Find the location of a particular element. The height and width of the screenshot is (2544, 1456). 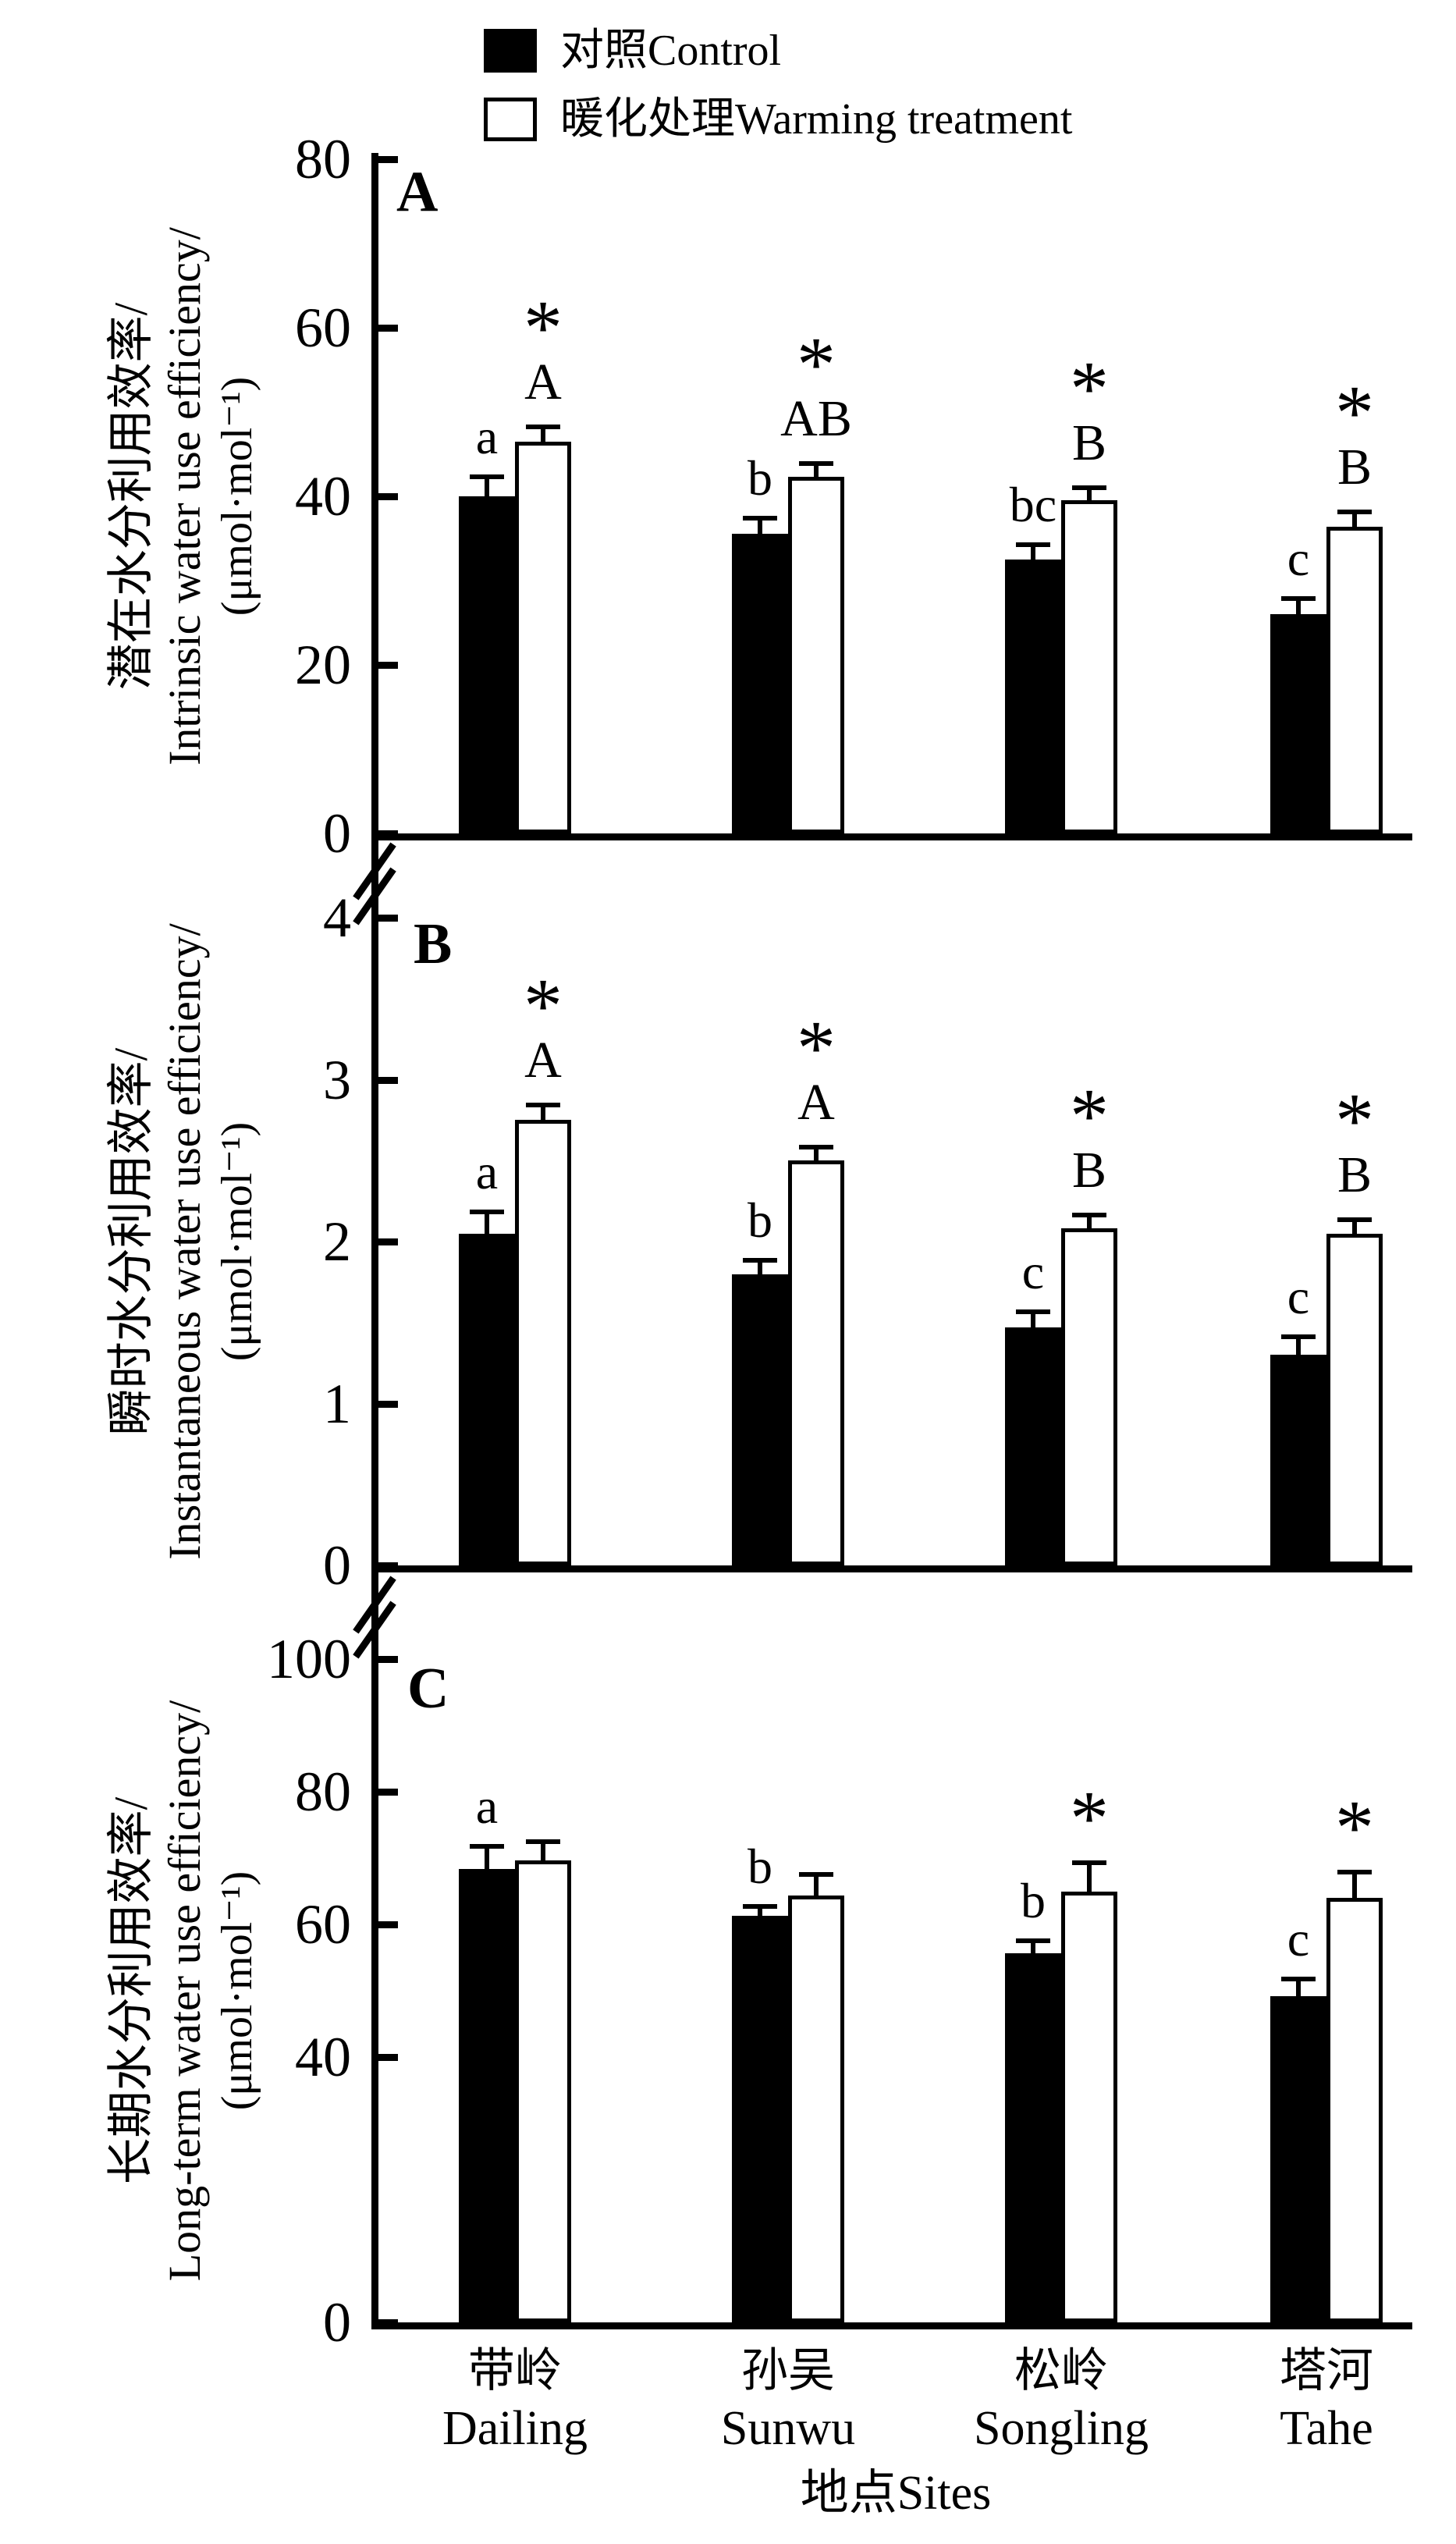

y-tick-label: 100 is located at coordinates (309, 1659).